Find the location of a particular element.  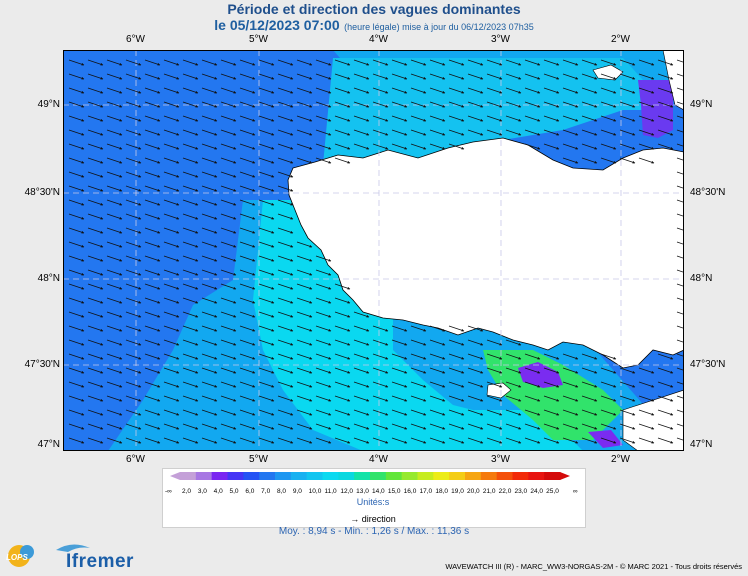

legend-tick-label: 8,0 is located at coordinates (281, 491).